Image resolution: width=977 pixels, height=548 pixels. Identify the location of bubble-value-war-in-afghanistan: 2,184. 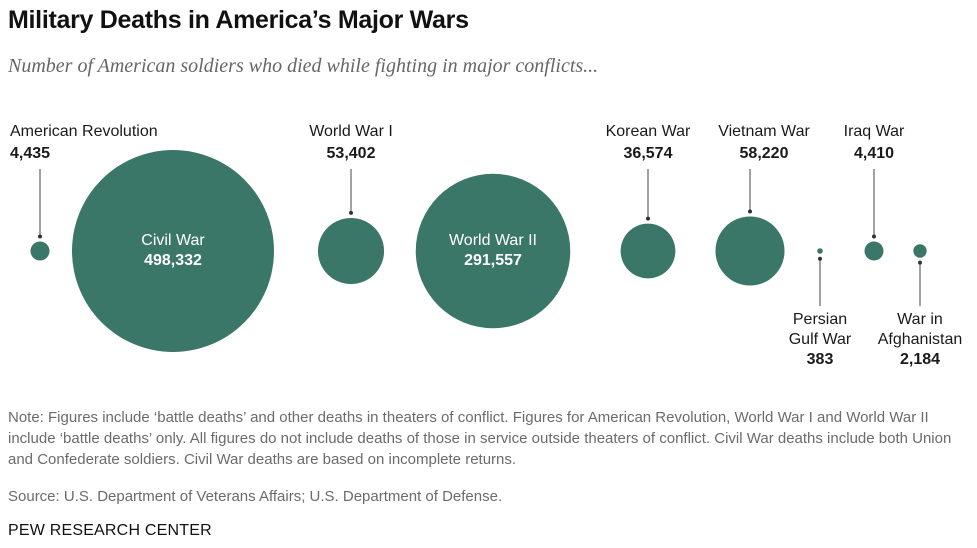
(920, 359).